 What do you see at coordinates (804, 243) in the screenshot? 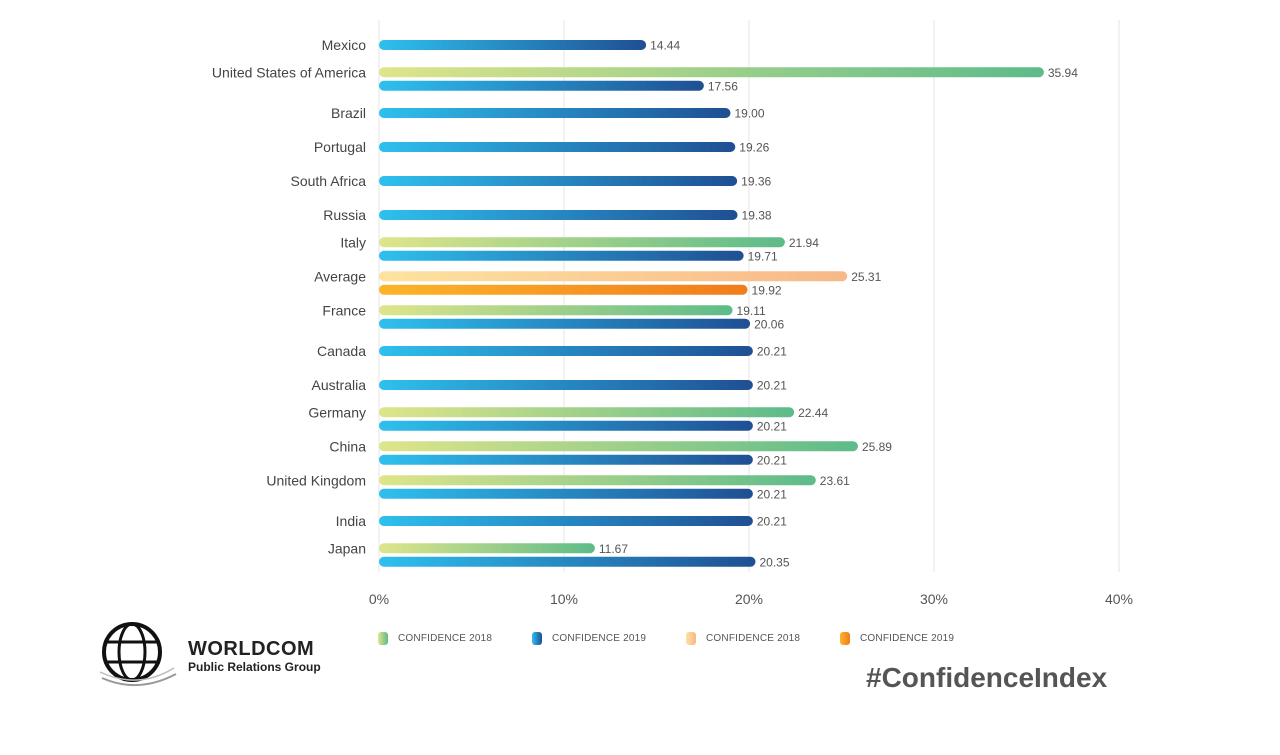
I see `value-label: 21.94` at bounding box center [804, 243].